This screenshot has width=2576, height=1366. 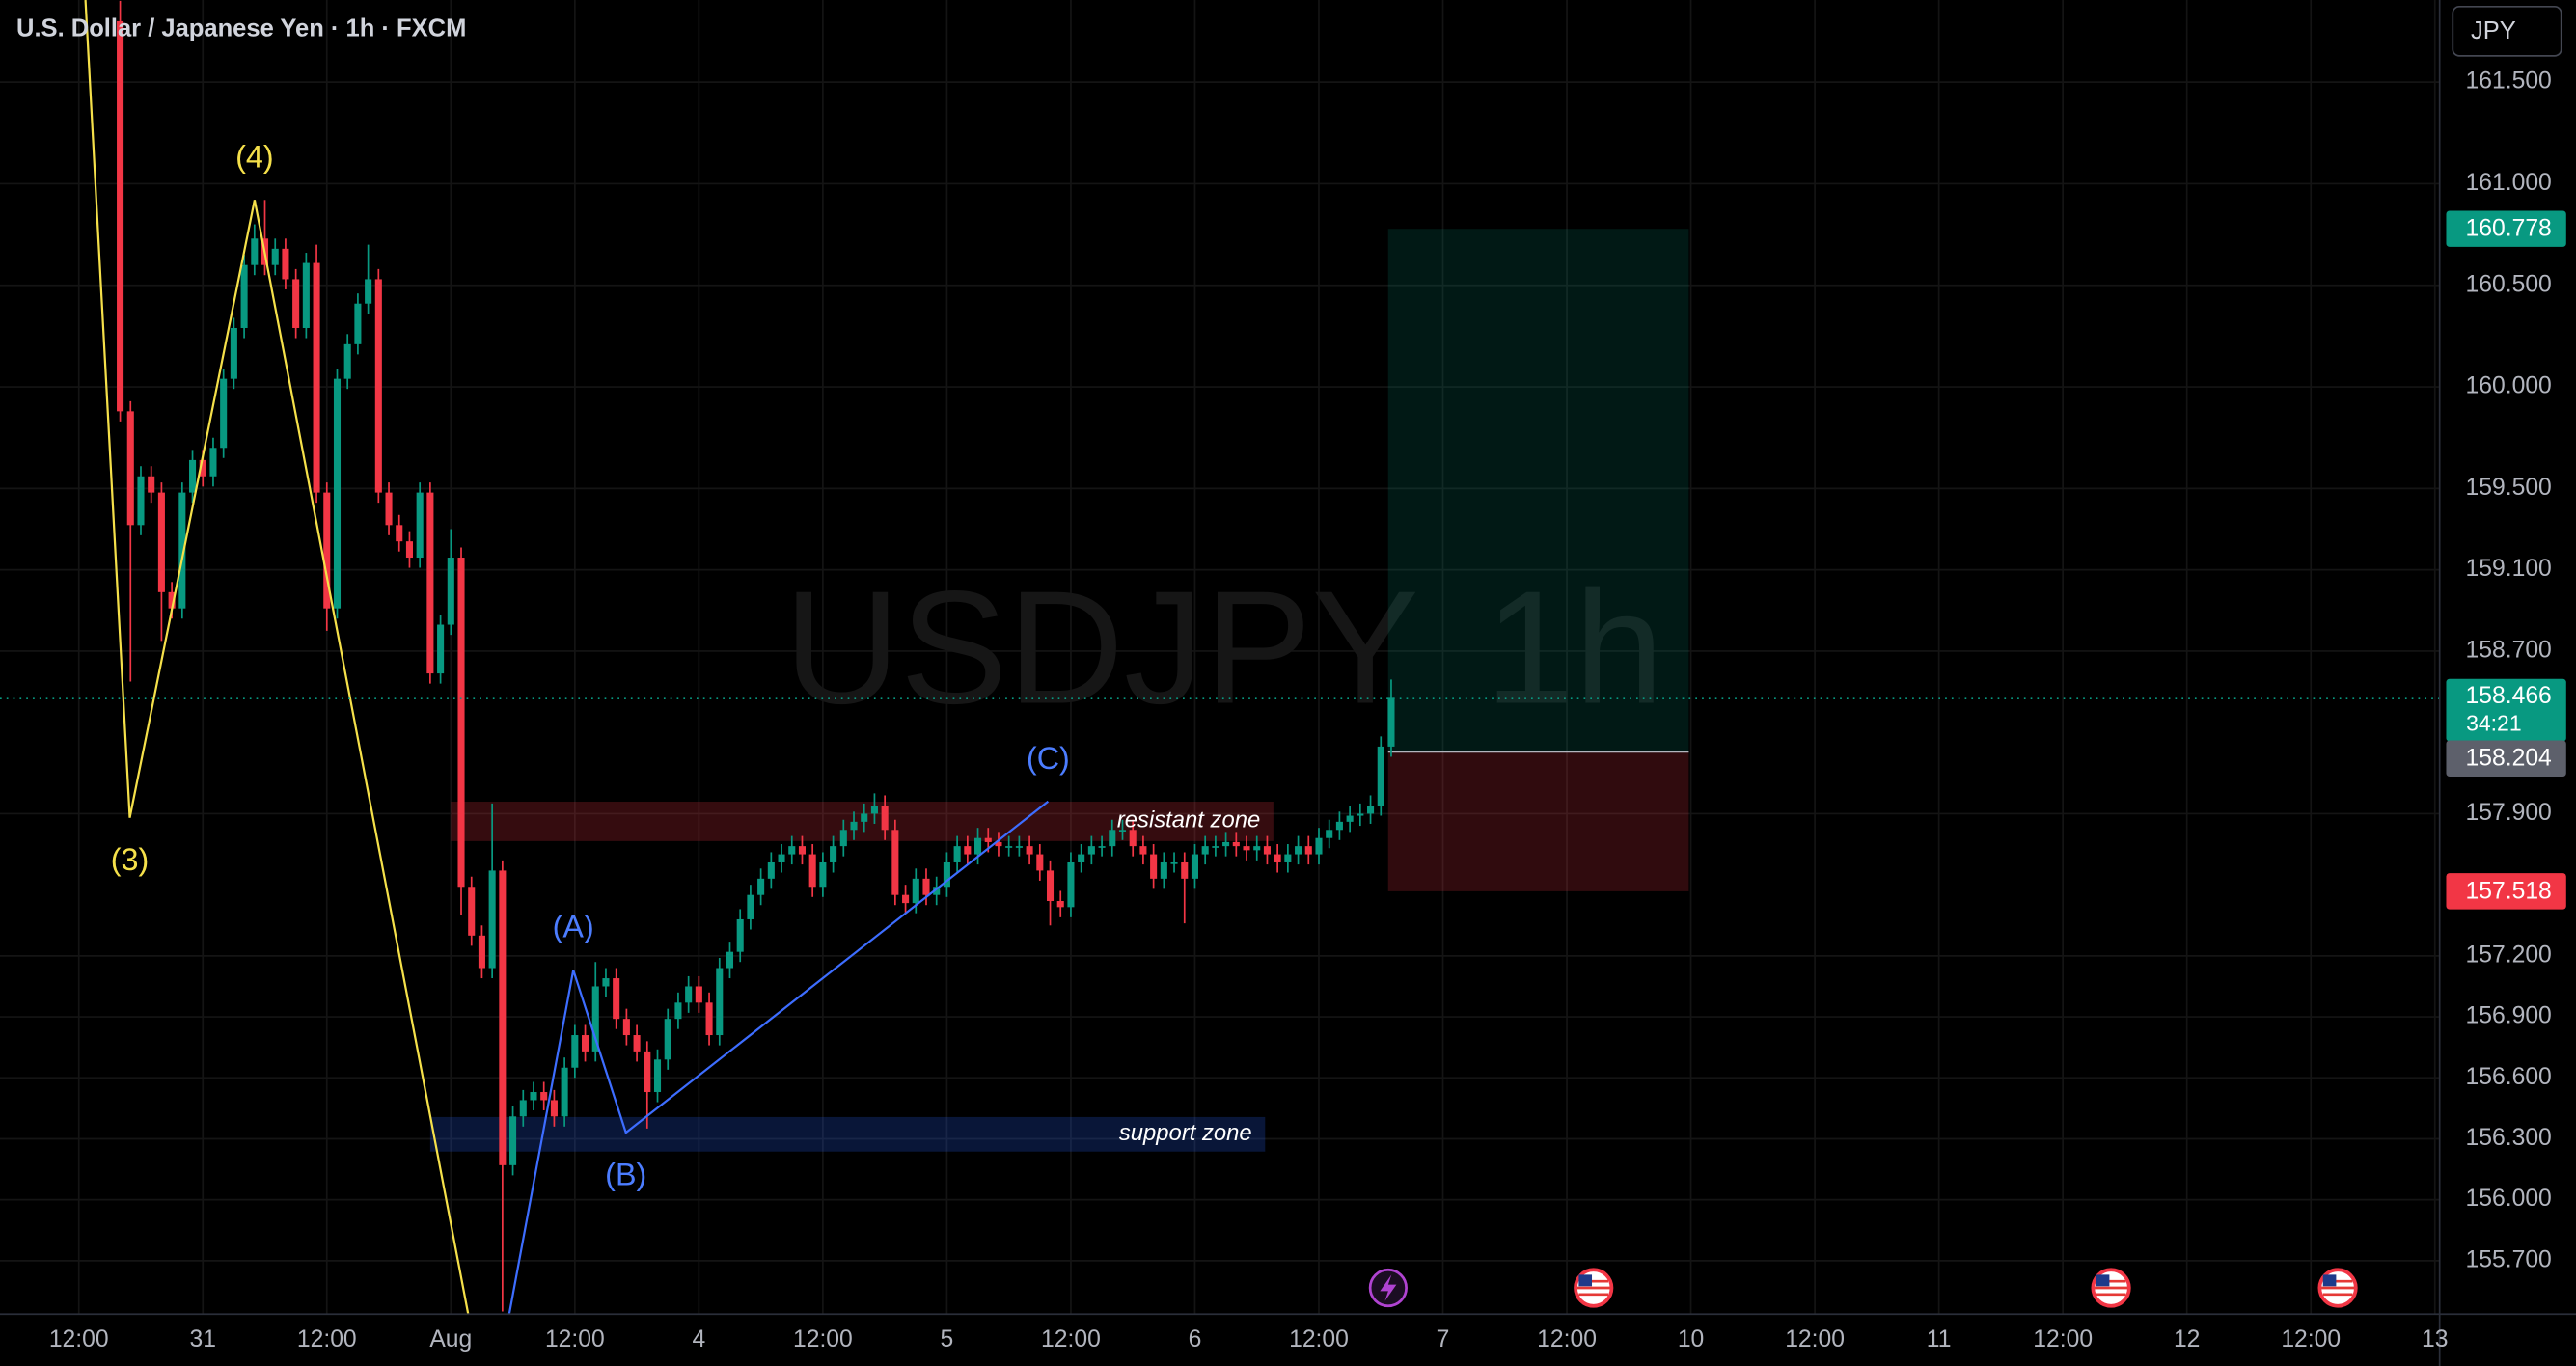 I want to click on currency-button: JPY, so click(x=2507, y=31).